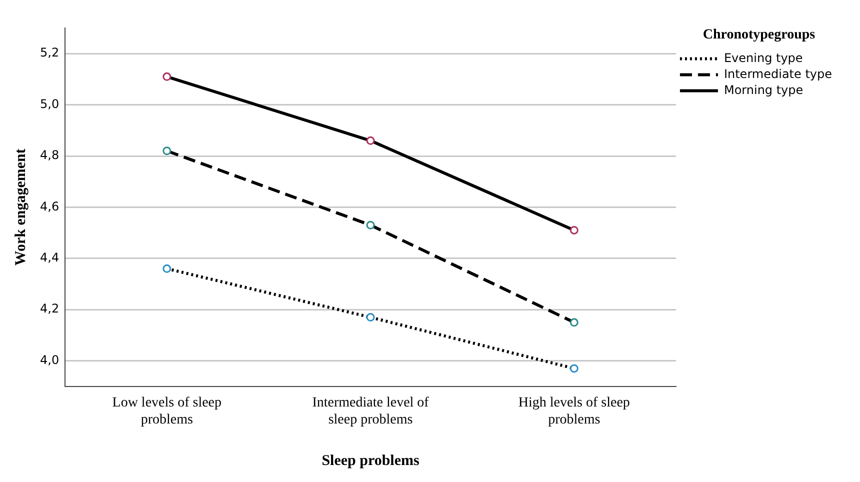  I want to click on legend-label: Morning type, so click(764, 89).